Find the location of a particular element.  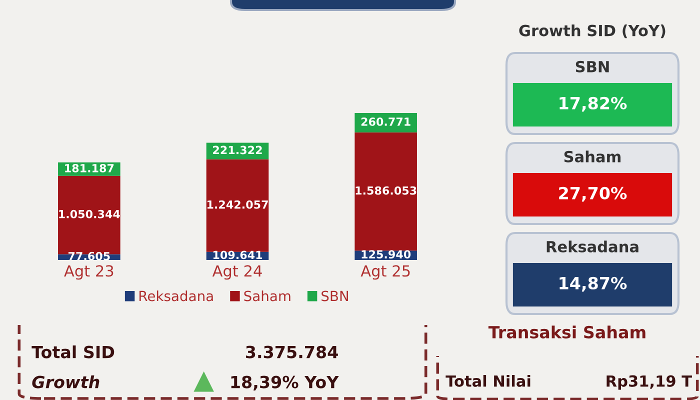

data-label: 1.050.344 is located at coordinates (89, 214).